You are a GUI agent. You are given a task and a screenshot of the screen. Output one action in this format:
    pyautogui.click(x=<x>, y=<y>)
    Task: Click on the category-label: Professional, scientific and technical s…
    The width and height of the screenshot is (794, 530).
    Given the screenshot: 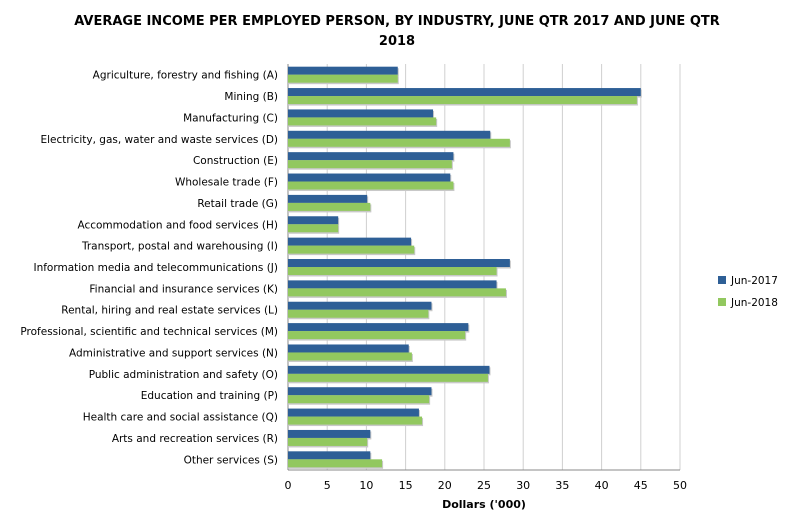 What is the action you would take?
    pyautogui.click(x=149, y=332)
    